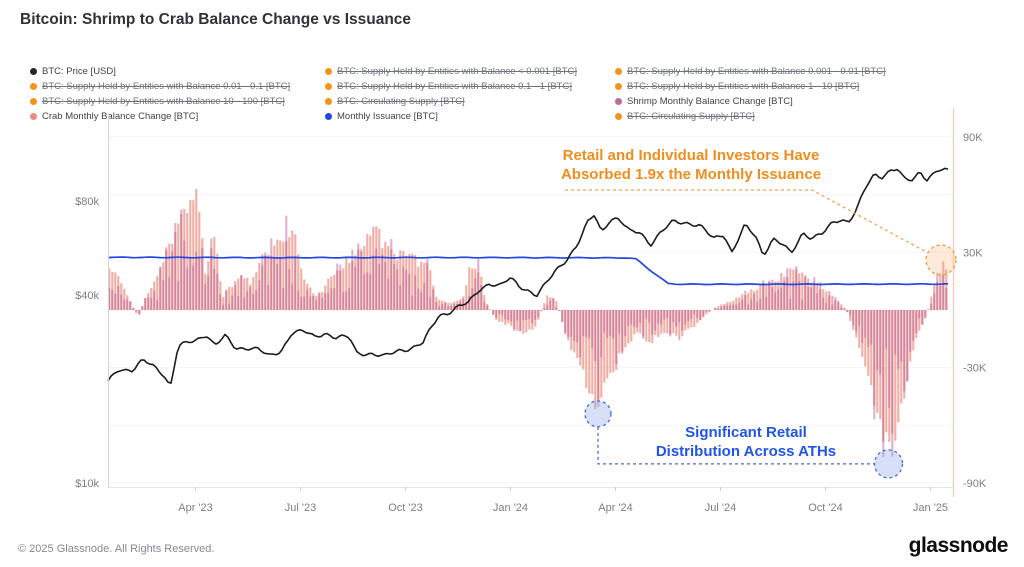 The width and height of the screenshot is (1024, 567). Describe the element at coordinates (387, 116) in the screenshot. I see `legend-item-label: Monthly Issuance [BTC]` at that location.